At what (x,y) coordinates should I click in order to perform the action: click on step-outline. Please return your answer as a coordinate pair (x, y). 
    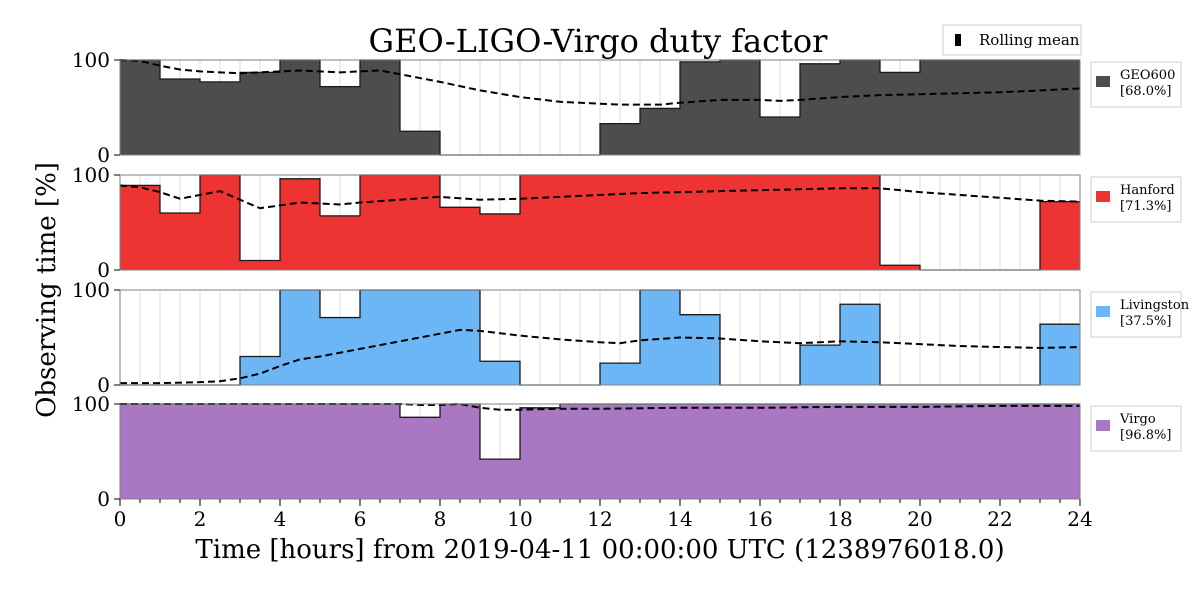
    Looking at the image, I should click on (600, 222).